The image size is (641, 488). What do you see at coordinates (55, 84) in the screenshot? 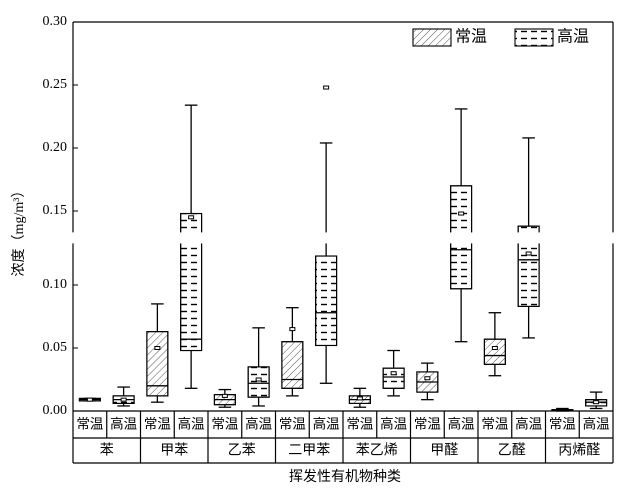
I see `y-tick-label: 0.25` at bounding box center [55, 84].